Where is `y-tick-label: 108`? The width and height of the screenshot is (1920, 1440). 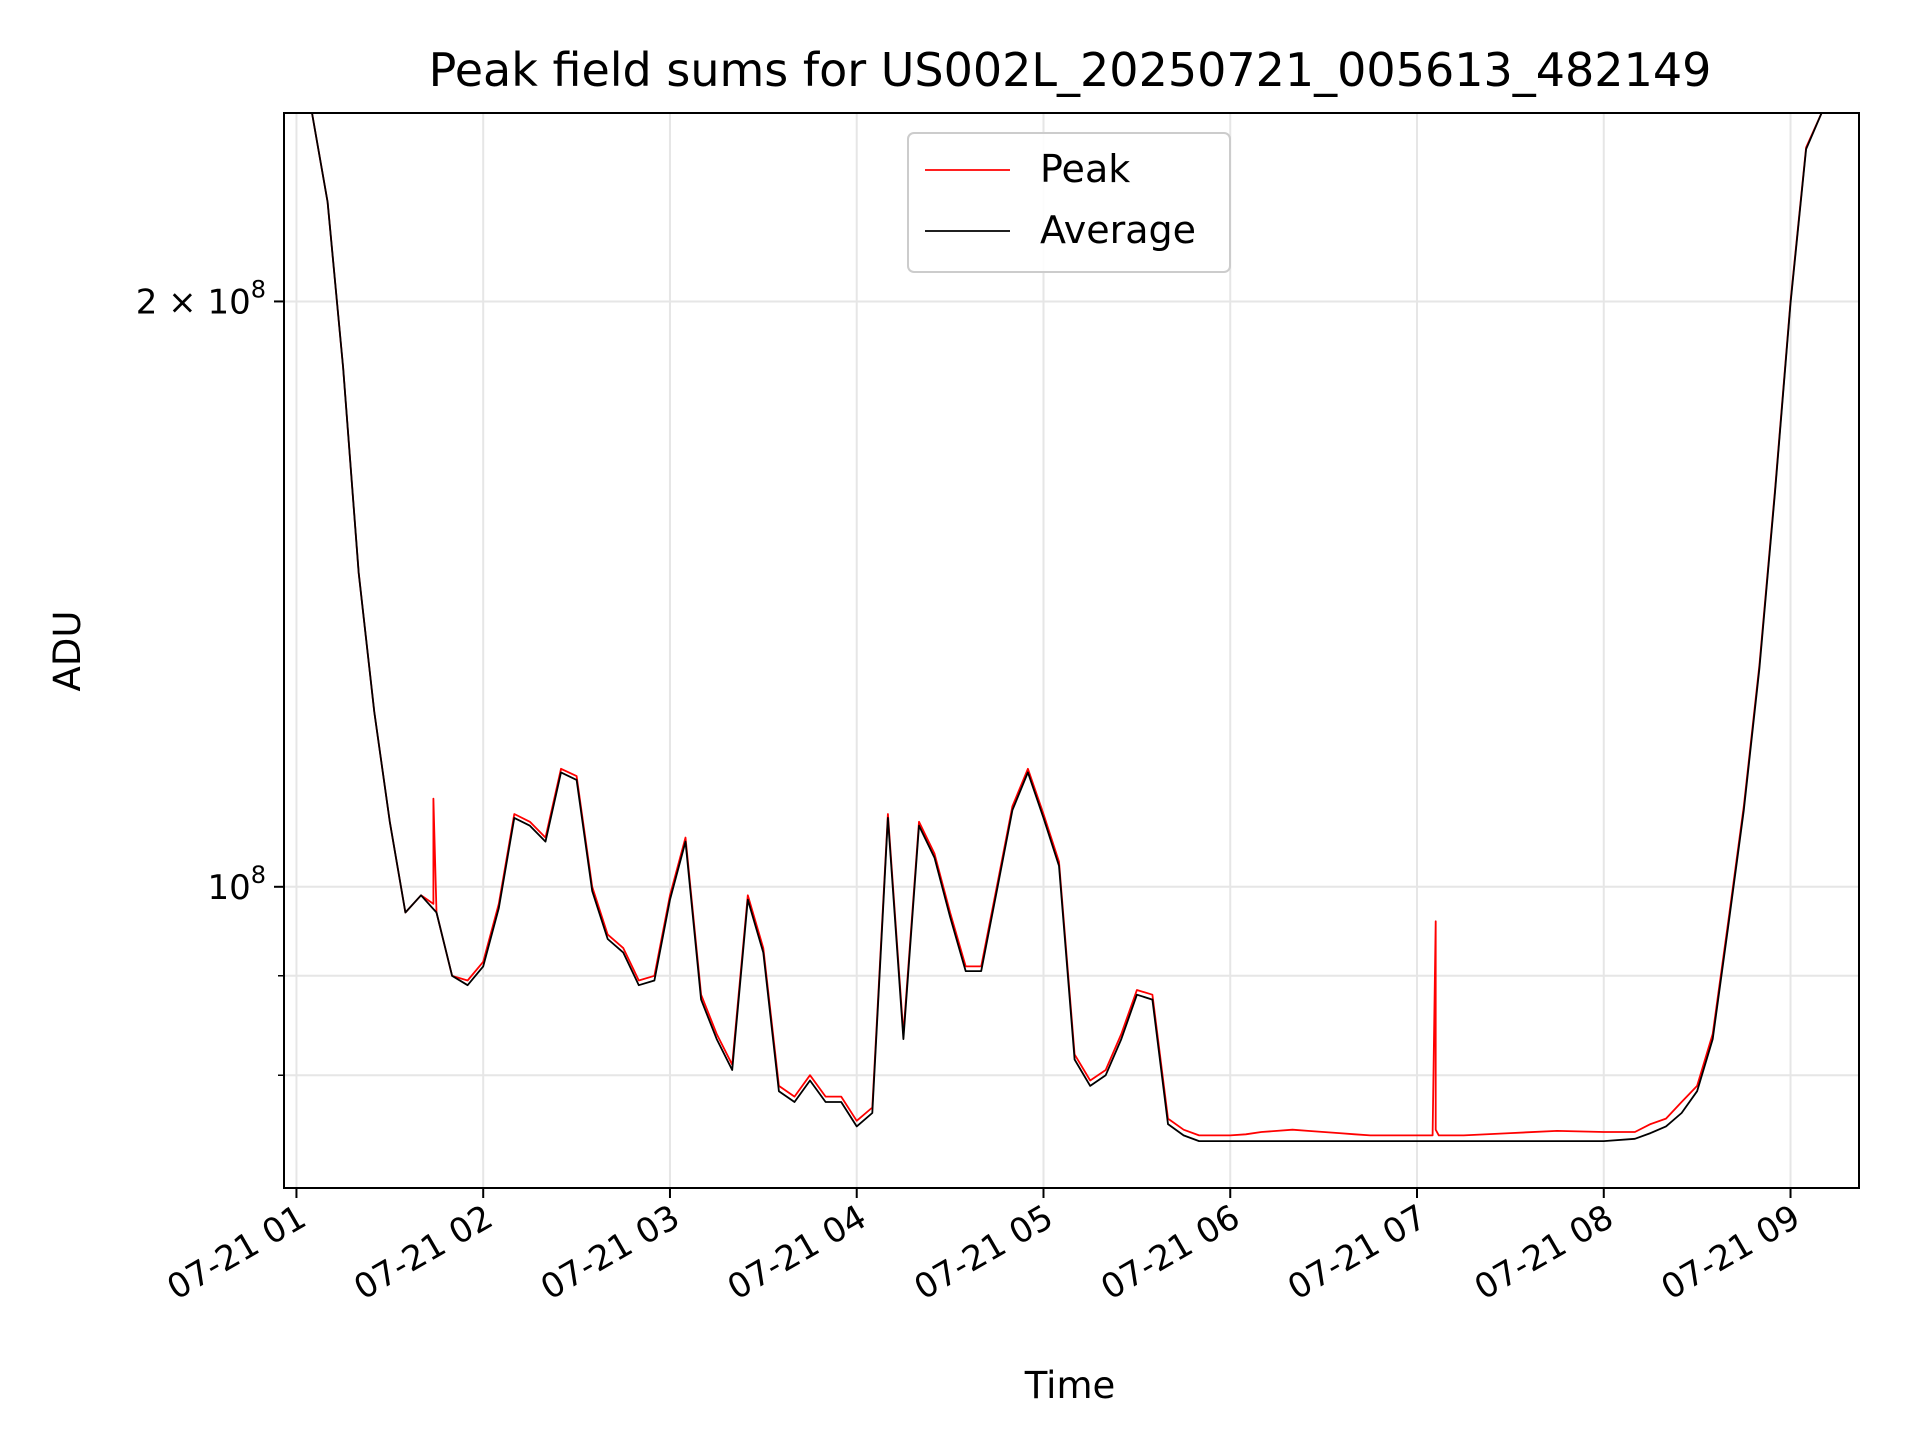 y-tick-label: 108 is located at coordinates (236, 884).